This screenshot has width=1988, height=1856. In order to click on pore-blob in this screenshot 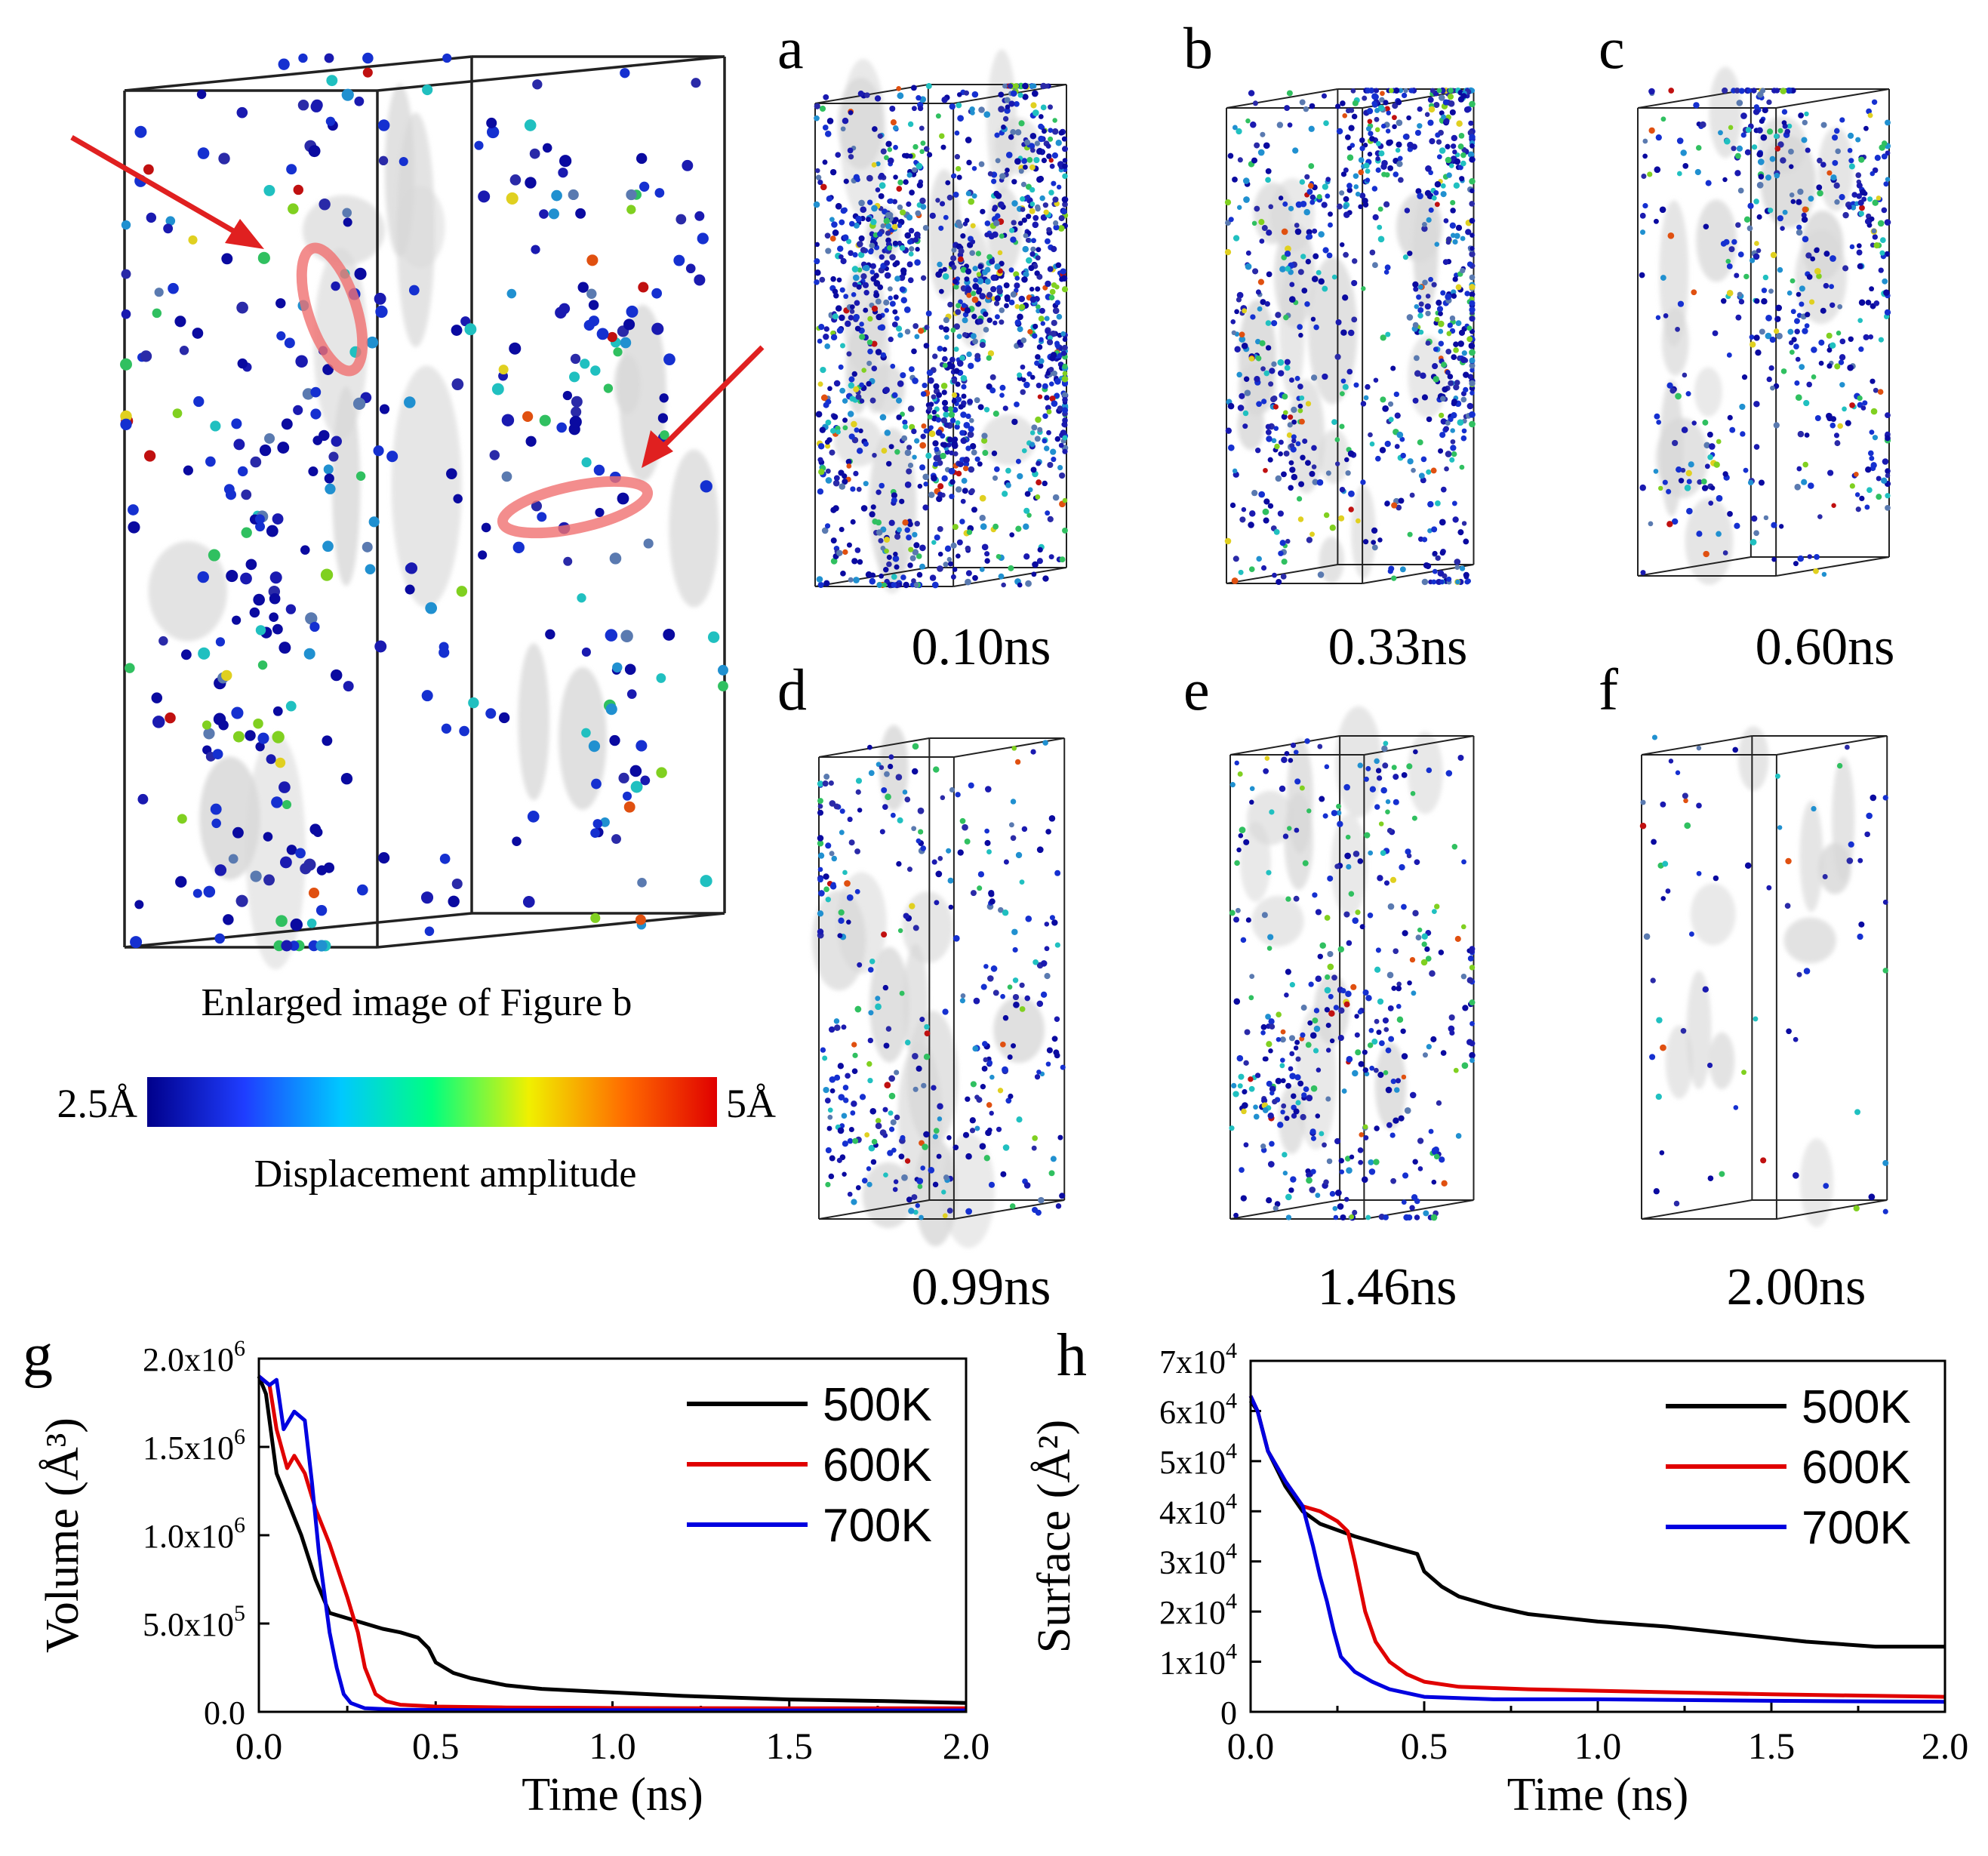, I will do `click(426, 486)`.